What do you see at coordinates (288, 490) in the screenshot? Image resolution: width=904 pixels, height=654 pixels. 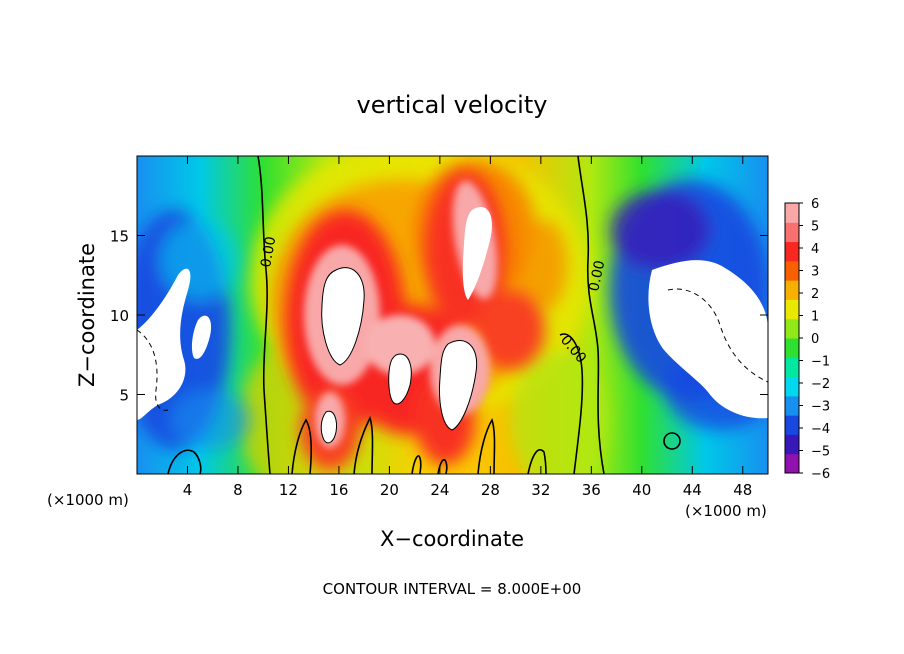 I see `x-tick-label: 12` at bounding box center [288, 490].